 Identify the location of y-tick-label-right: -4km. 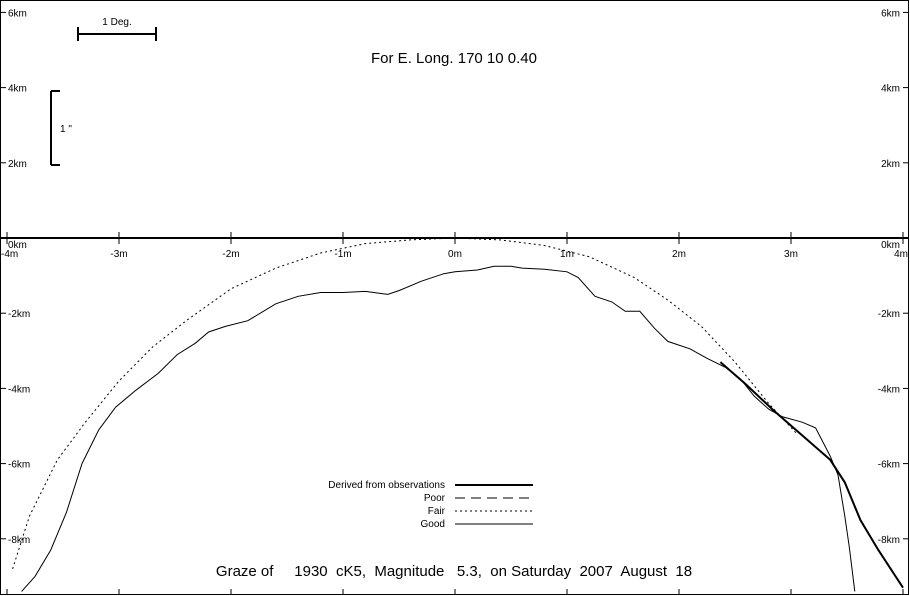
(889, 389).